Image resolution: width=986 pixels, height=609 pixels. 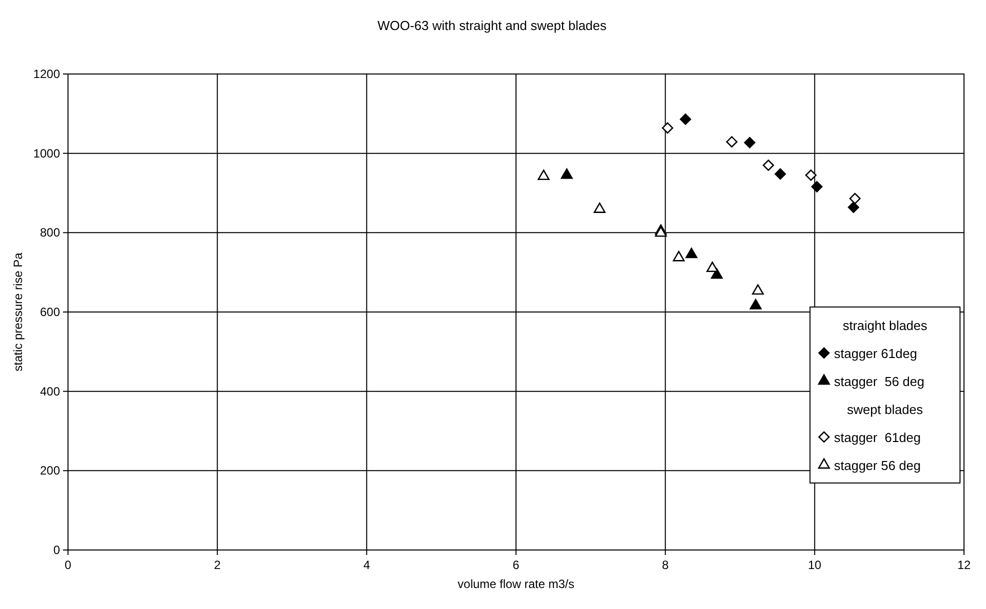 I want to click on x-axis-title: volume flow rate m3/s, so click(x=516, y=584).